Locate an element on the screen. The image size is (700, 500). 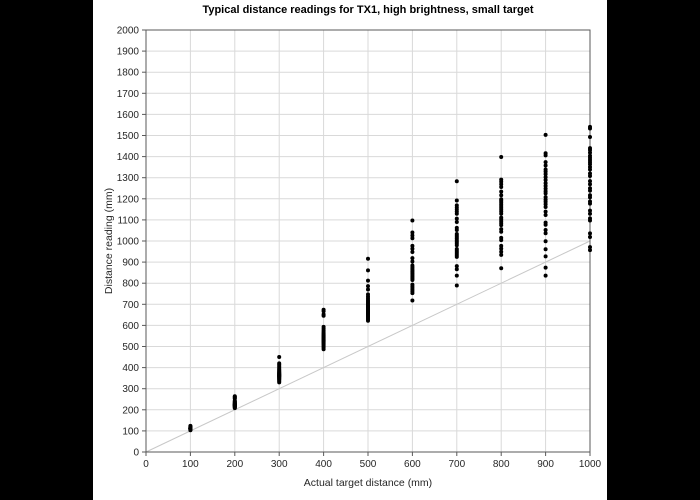
y-tick-label: 1100 is located at coordinates (128, 220).